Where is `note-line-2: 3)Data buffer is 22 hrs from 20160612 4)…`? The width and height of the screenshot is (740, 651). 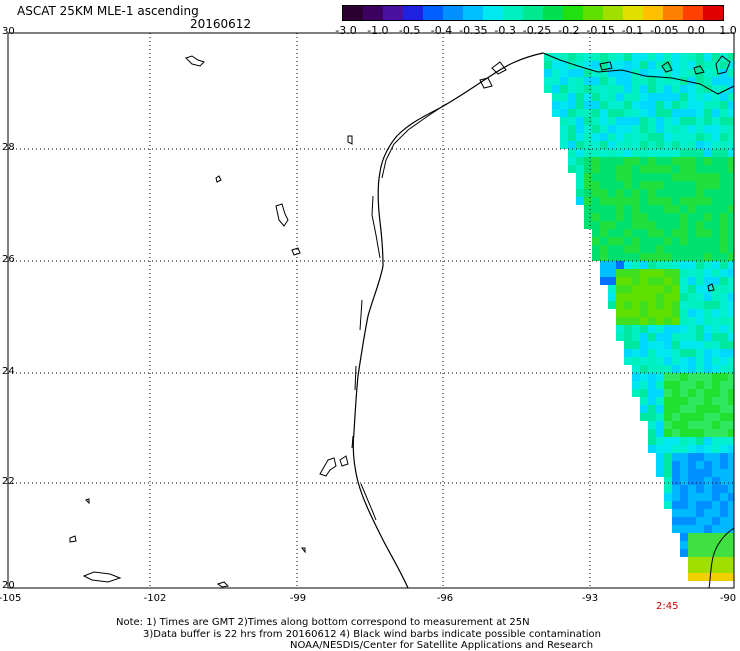 note-line-2: 3)Data buffer is 22 hrs from 20160612 4)… is located at coordinates (372, 634).